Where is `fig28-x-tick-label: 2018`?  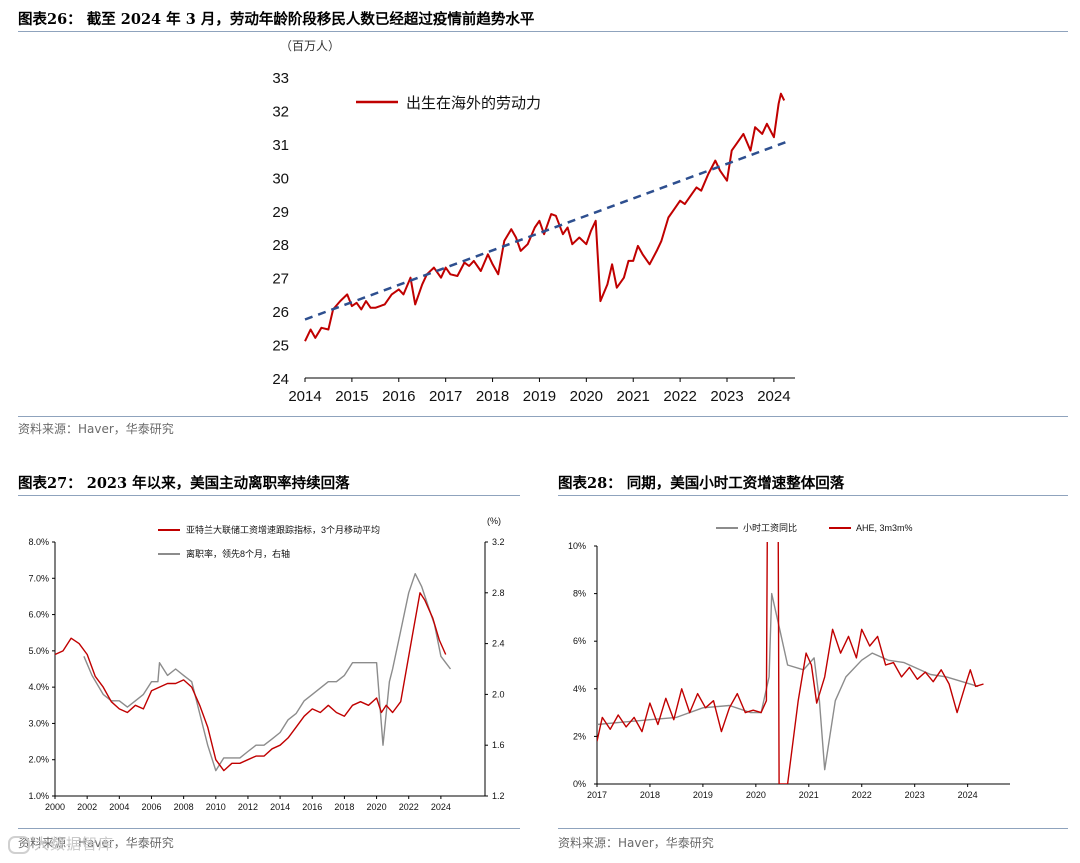 fig28-x-tick-label: 2018 is located at coordinates (650, 795).